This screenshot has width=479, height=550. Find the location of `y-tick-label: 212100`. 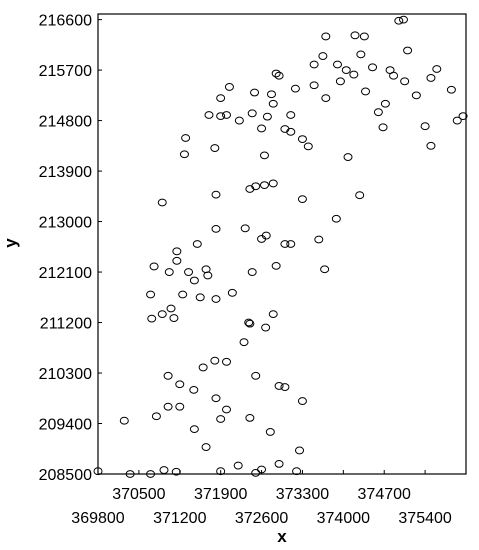

y-tick-label: 212100 is located at coordinates (65, 273).